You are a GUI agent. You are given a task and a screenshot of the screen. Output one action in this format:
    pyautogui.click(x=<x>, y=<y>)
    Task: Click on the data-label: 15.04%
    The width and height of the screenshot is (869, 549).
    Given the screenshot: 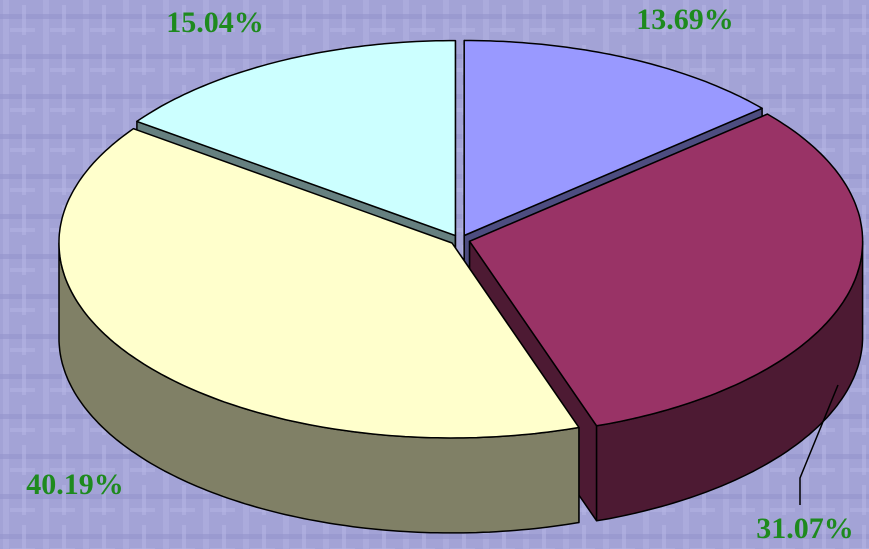 What is the action you would take?
    pyautogui.click(x=215, y=22)
    